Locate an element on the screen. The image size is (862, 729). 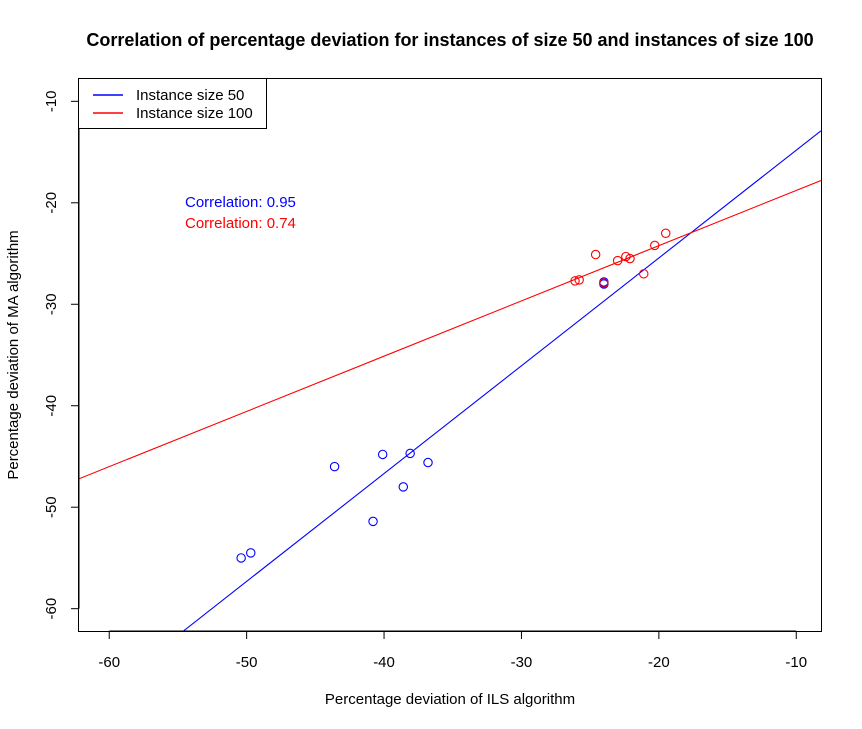
legend-box is located at coordinates (172, 103).